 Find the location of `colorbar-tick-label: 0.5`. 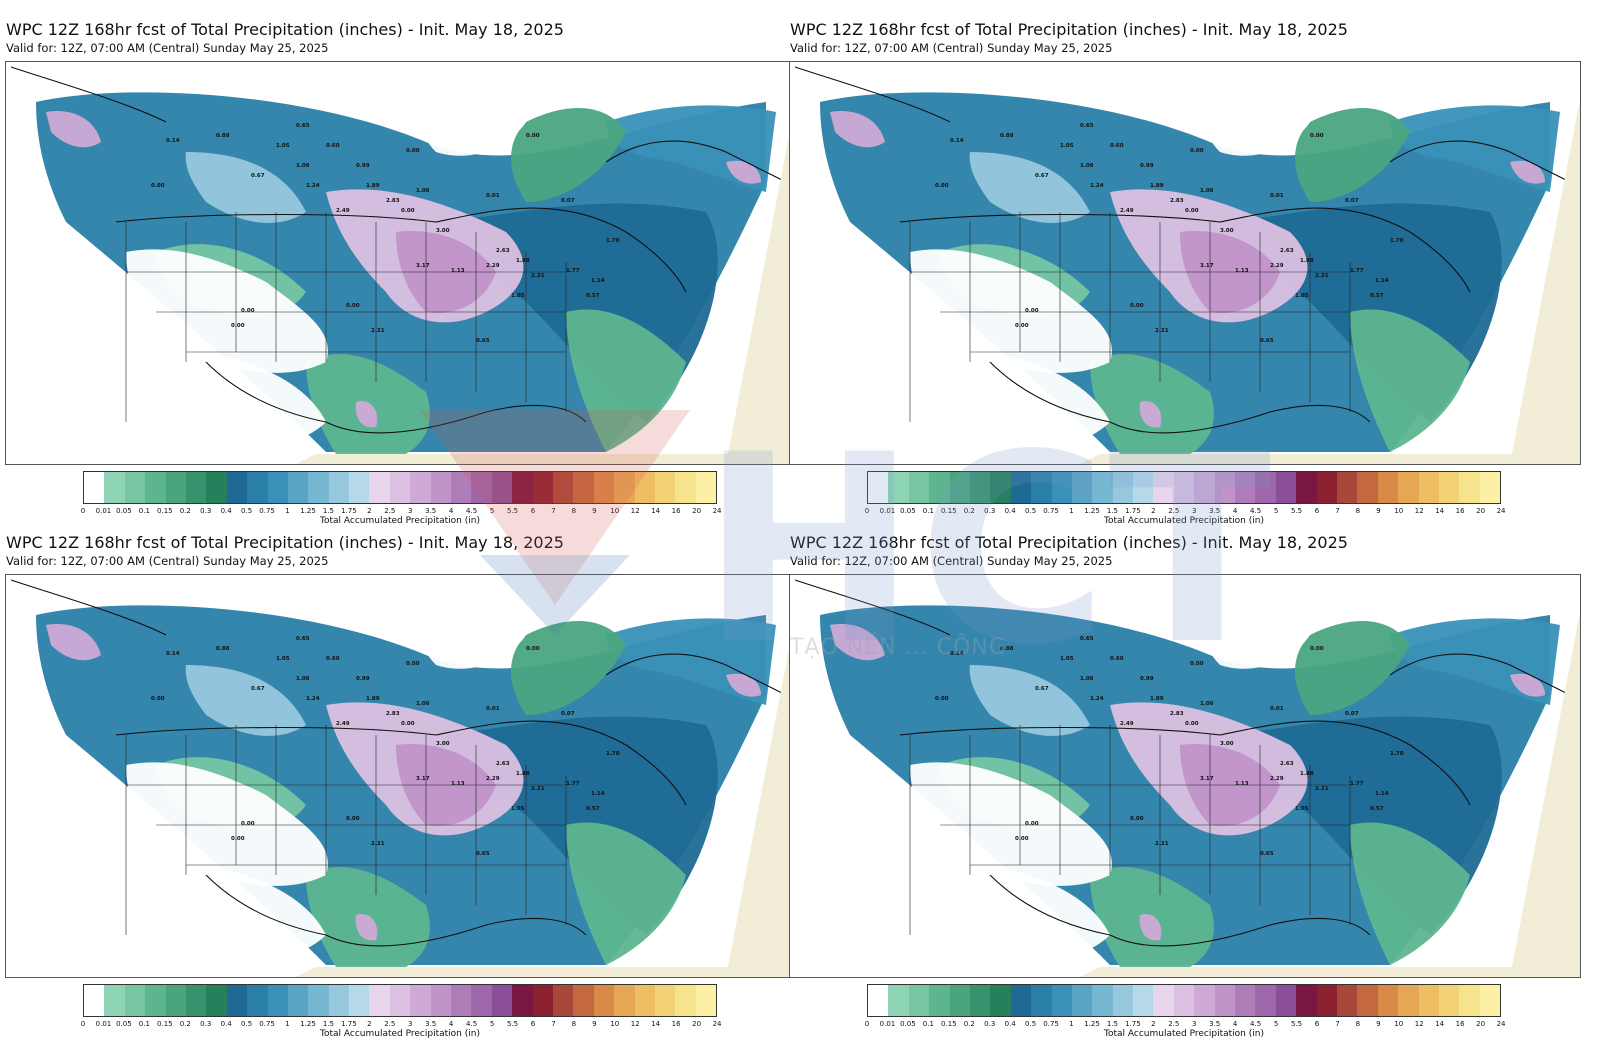

colorbar-tick-label: 0.5 is located at coordinates (247, 511).